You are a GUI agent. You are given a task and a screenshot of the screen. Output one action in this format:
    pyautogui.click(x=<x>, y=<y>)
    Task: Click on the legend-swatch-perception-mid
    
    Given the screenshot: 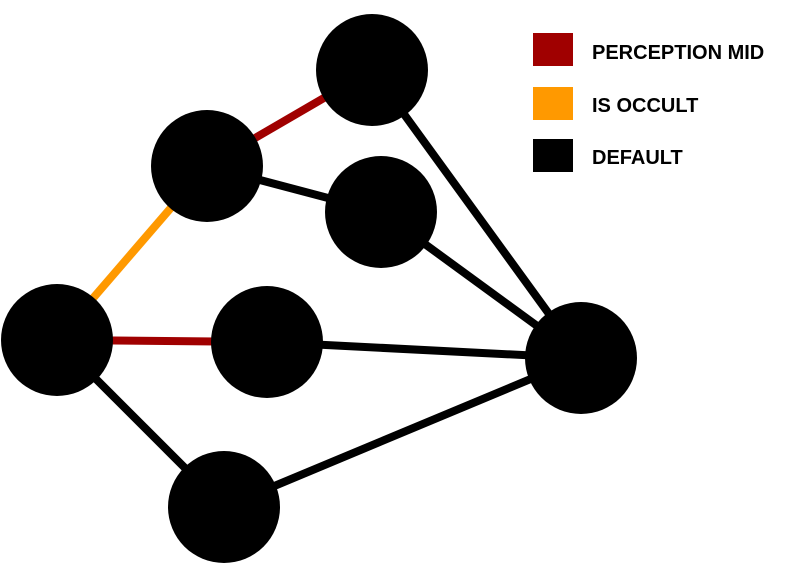 What is the action you would take?
    pyautogui.click(x=553, y=49)
    